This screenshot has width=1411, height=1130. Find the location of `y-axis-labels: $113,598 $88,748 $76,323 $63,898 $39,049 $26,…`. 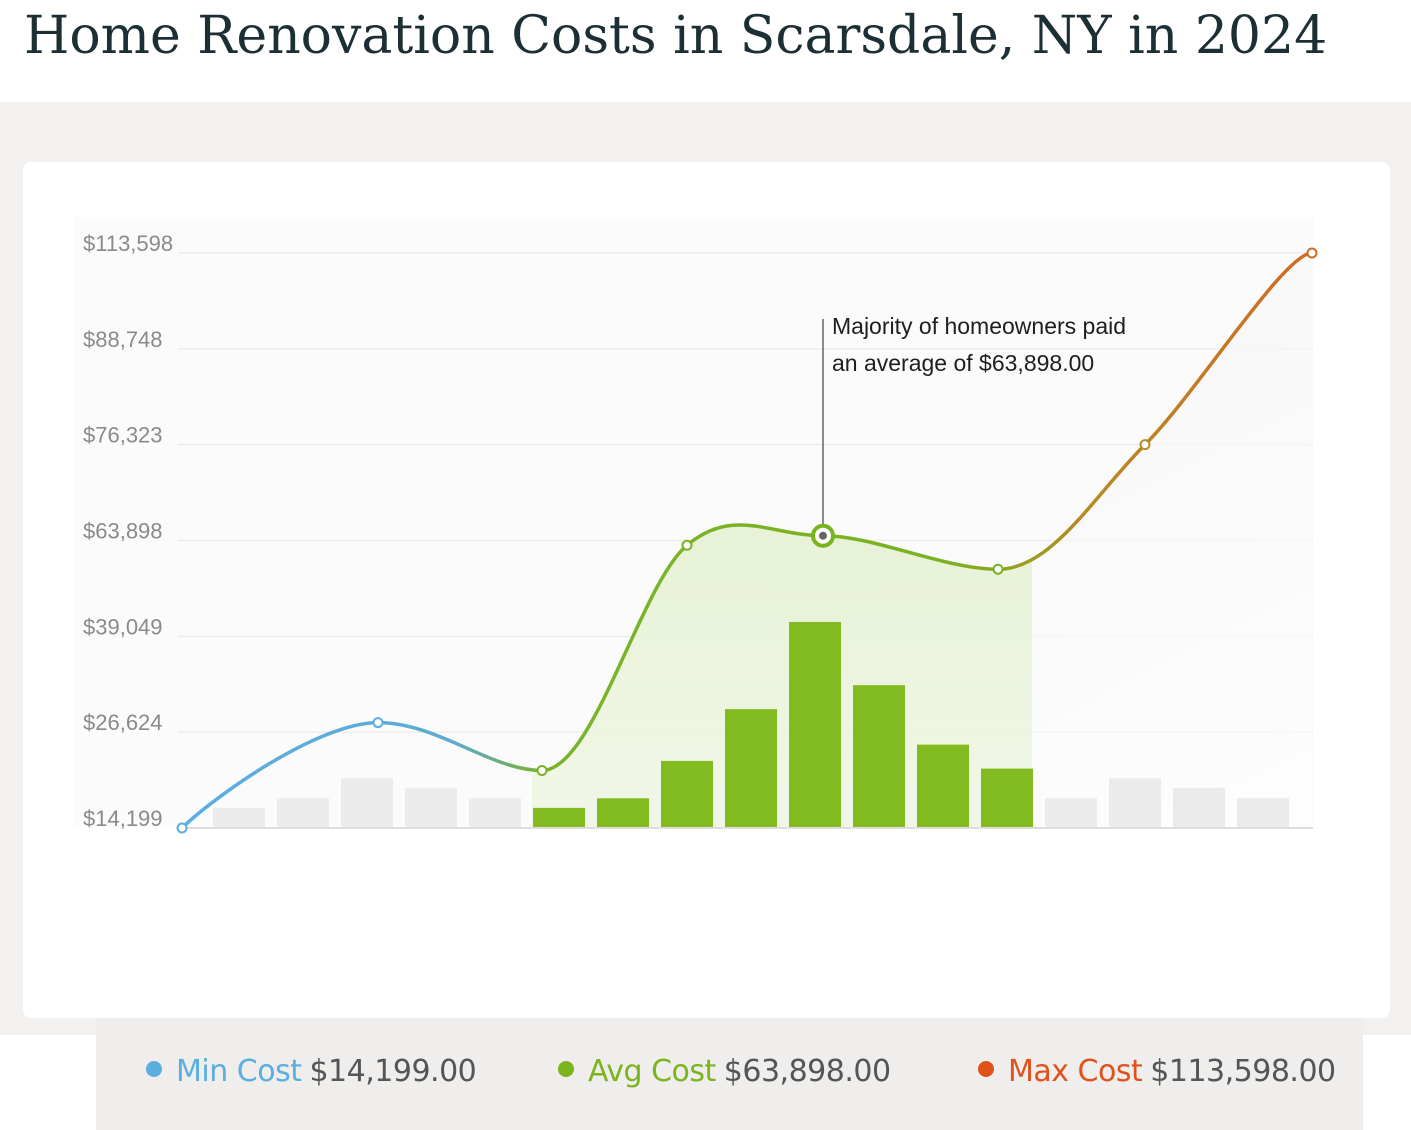

y-axis-labels: $113,598 $88,748 $76,323 $63,898 $39,049 $26,… is located at coordinates (128, 531).